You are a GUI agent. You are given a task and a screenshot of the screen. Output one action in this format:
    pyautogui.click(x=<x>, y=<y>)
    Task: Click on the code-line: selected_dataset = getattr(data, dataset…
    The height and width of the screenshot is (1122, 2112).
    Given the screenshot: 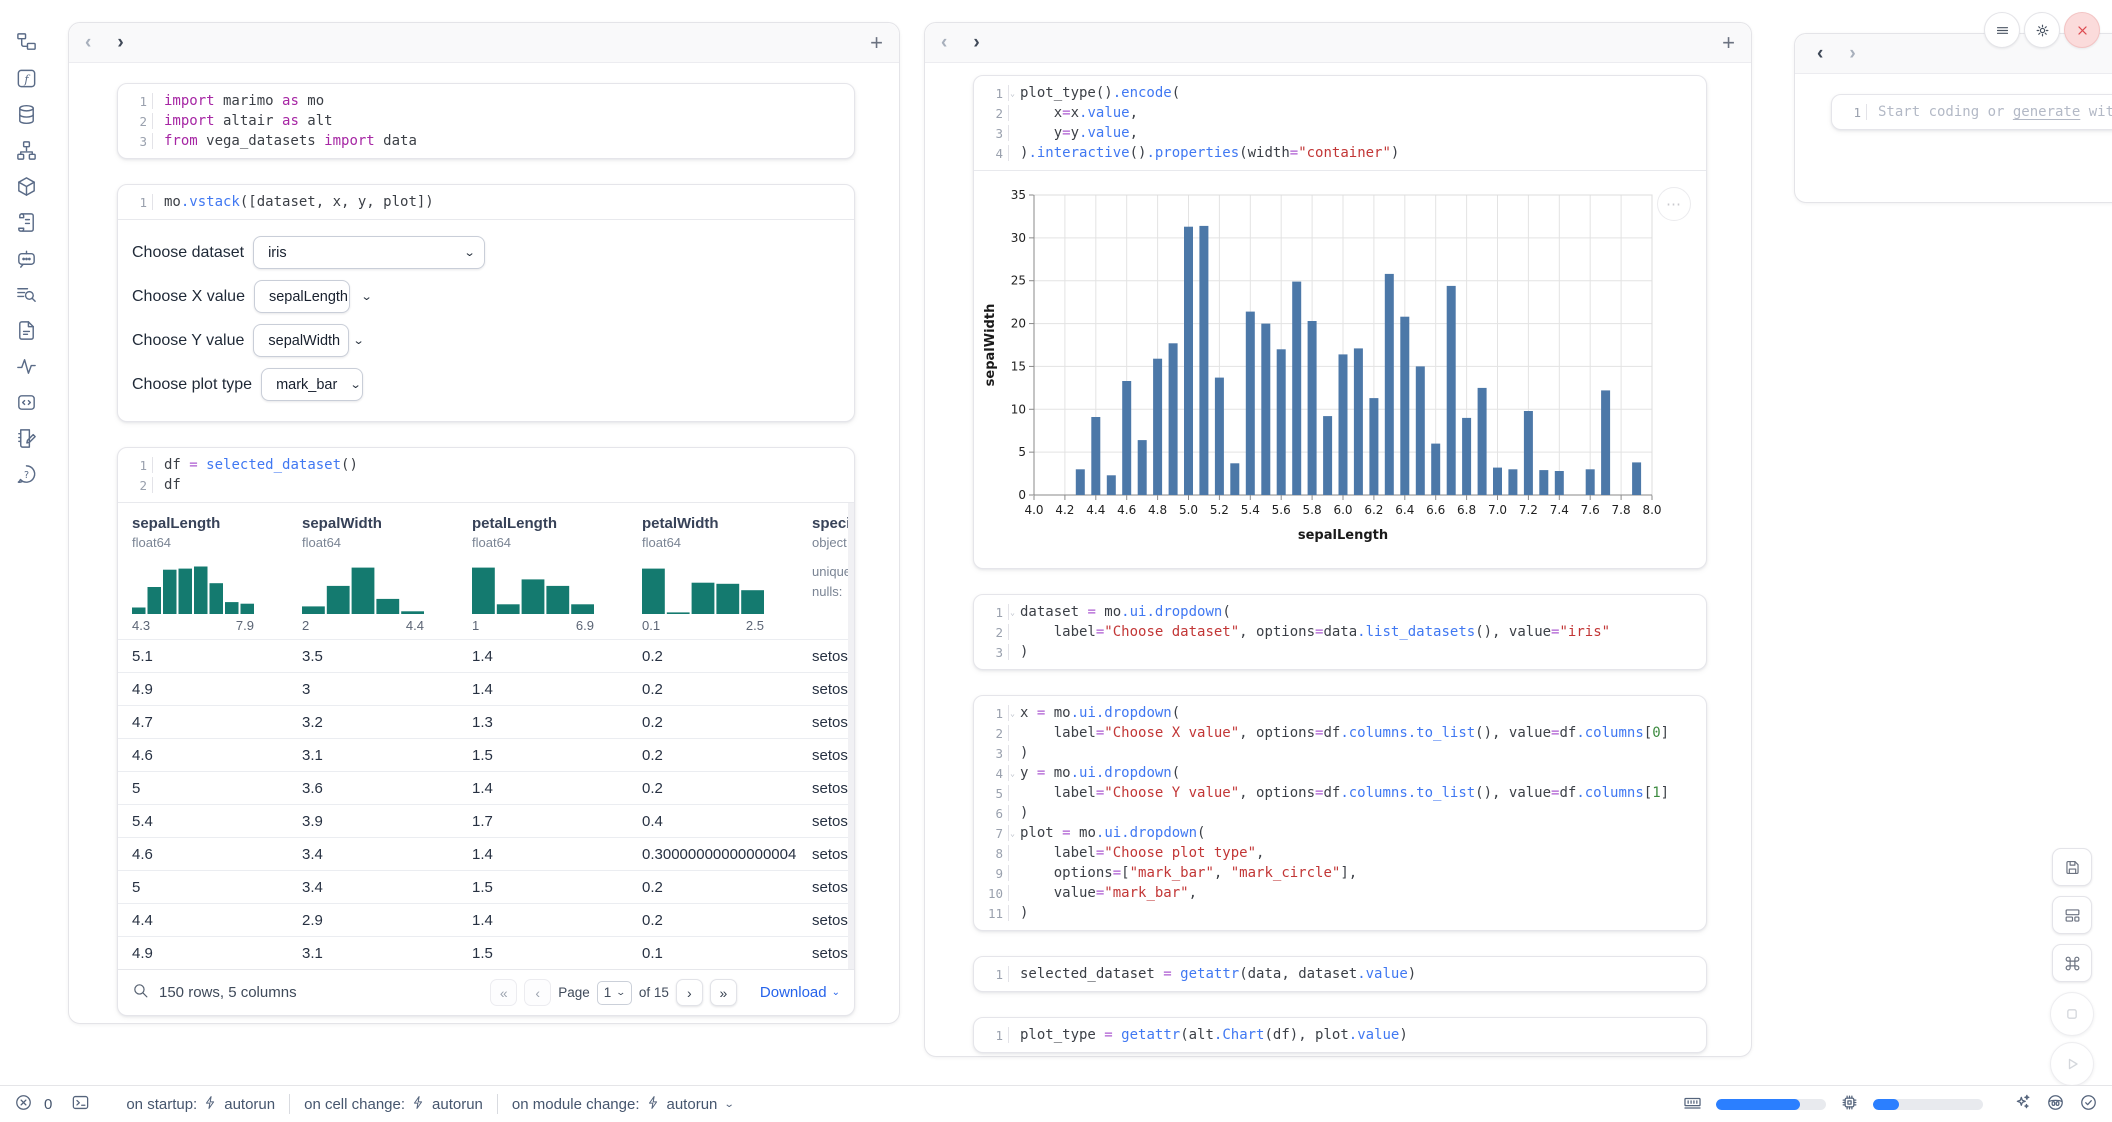 What is the action you would take?
    pyautogui.click(x=1212, y=974)
    